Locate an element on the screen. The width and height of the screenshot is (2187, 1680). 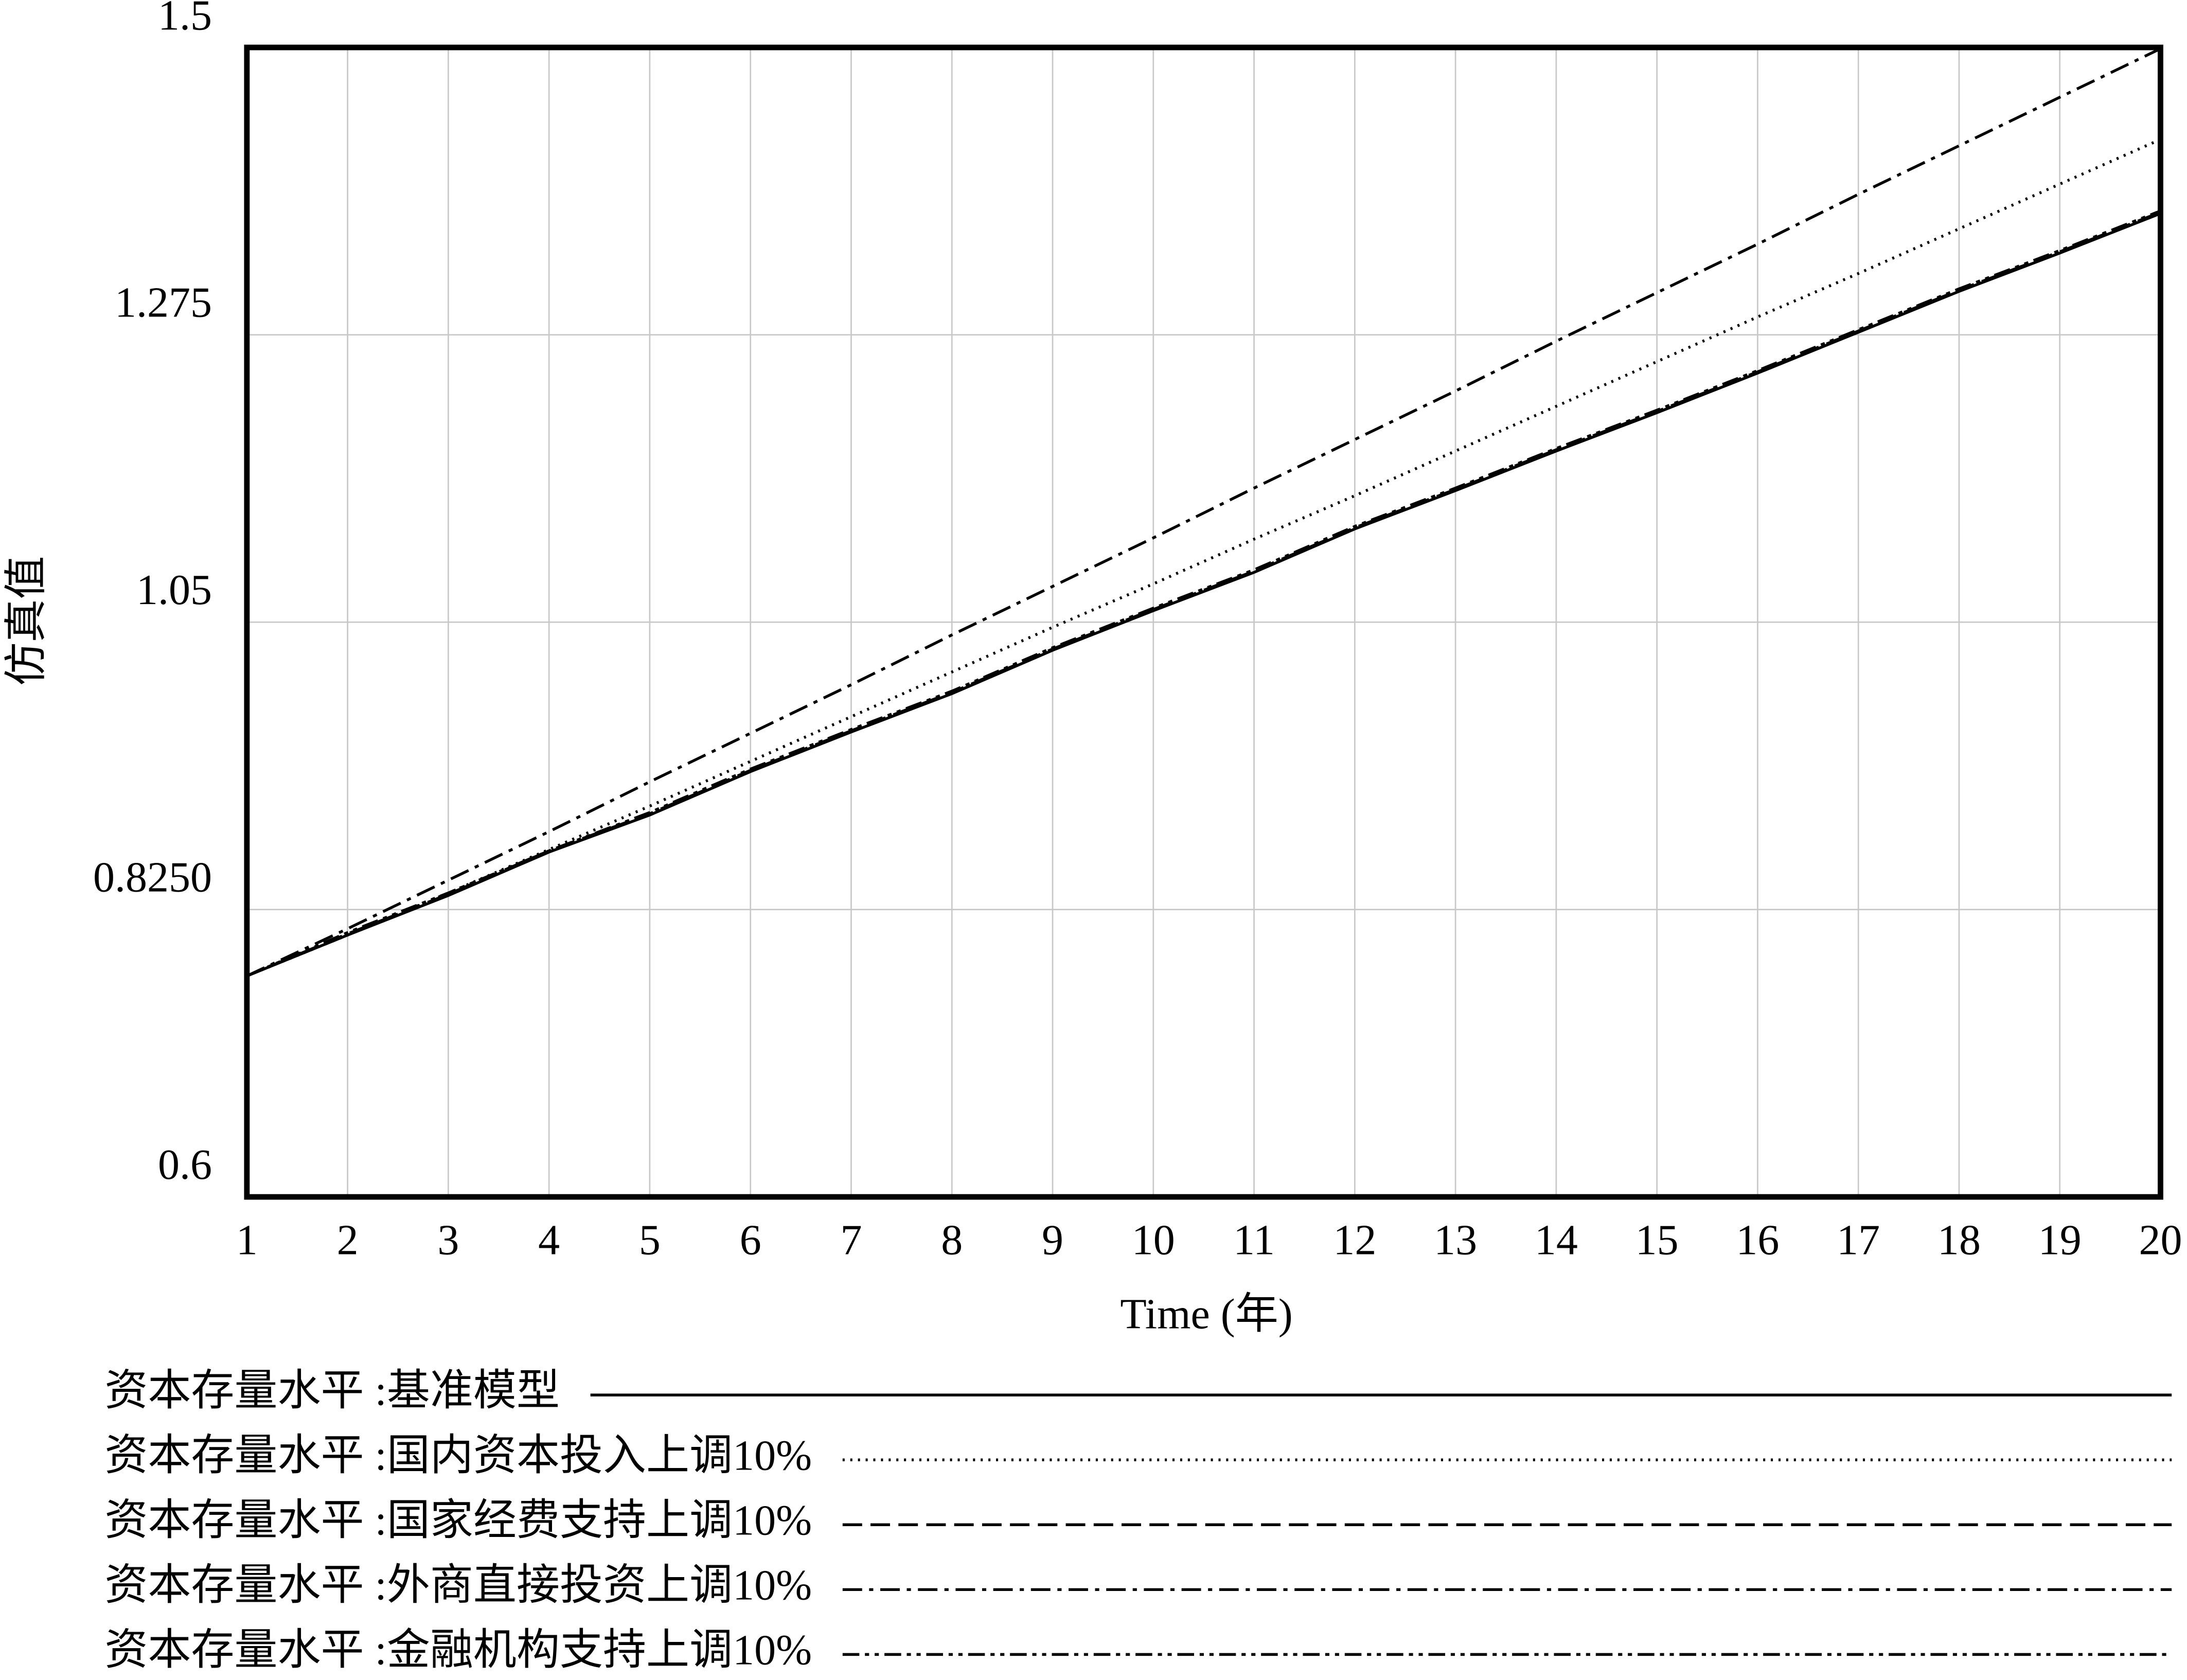
legend-label: 资本存量水平 :国内资本投入上调10% is located at coordinates (458, 1455).